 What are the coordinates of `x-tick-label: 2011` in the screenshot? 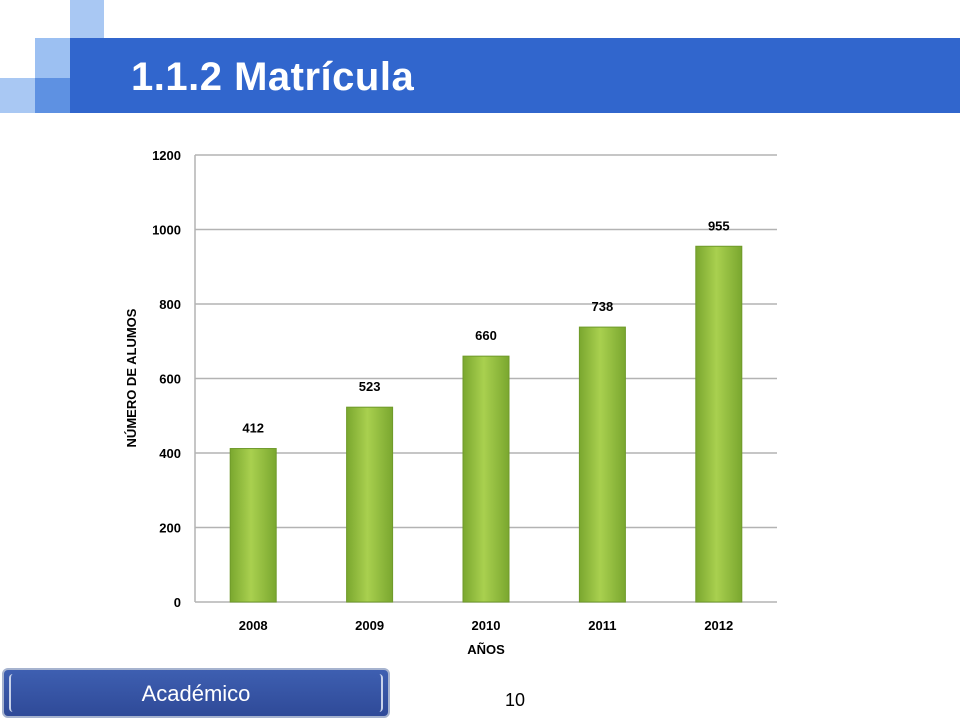 It's located at (602, 625).